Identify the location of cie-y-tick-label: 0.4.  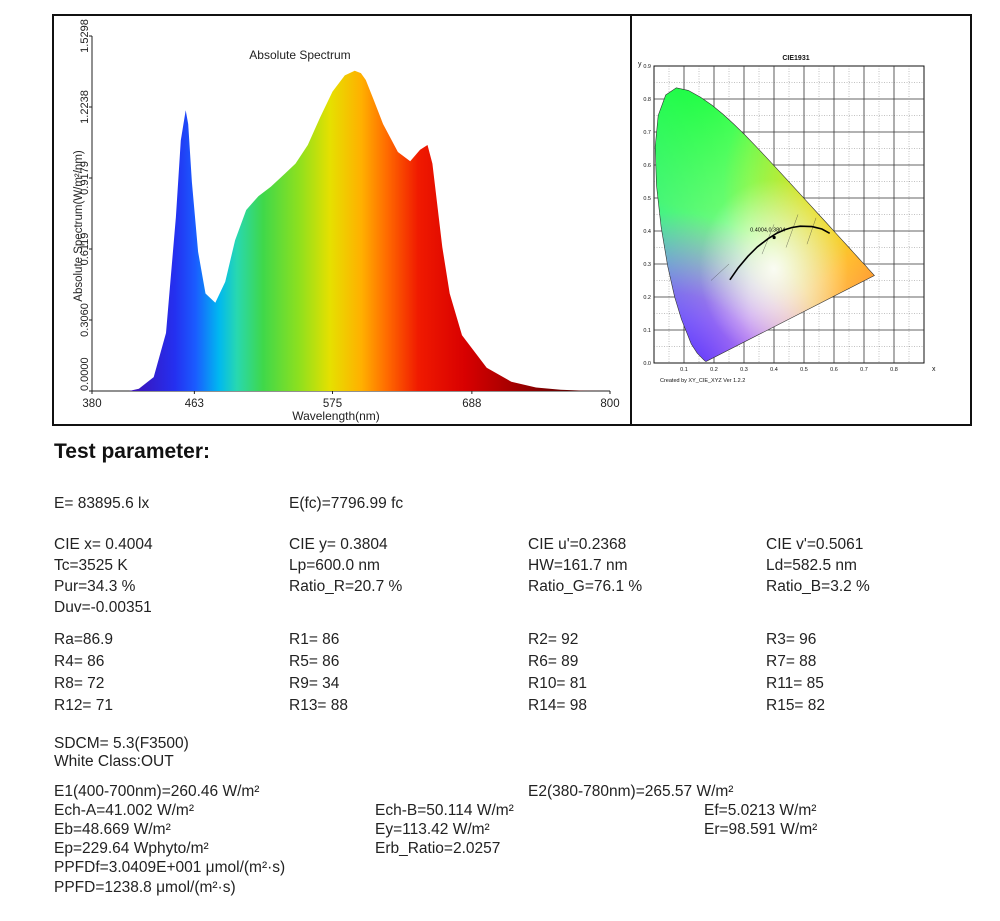
(647, 232).